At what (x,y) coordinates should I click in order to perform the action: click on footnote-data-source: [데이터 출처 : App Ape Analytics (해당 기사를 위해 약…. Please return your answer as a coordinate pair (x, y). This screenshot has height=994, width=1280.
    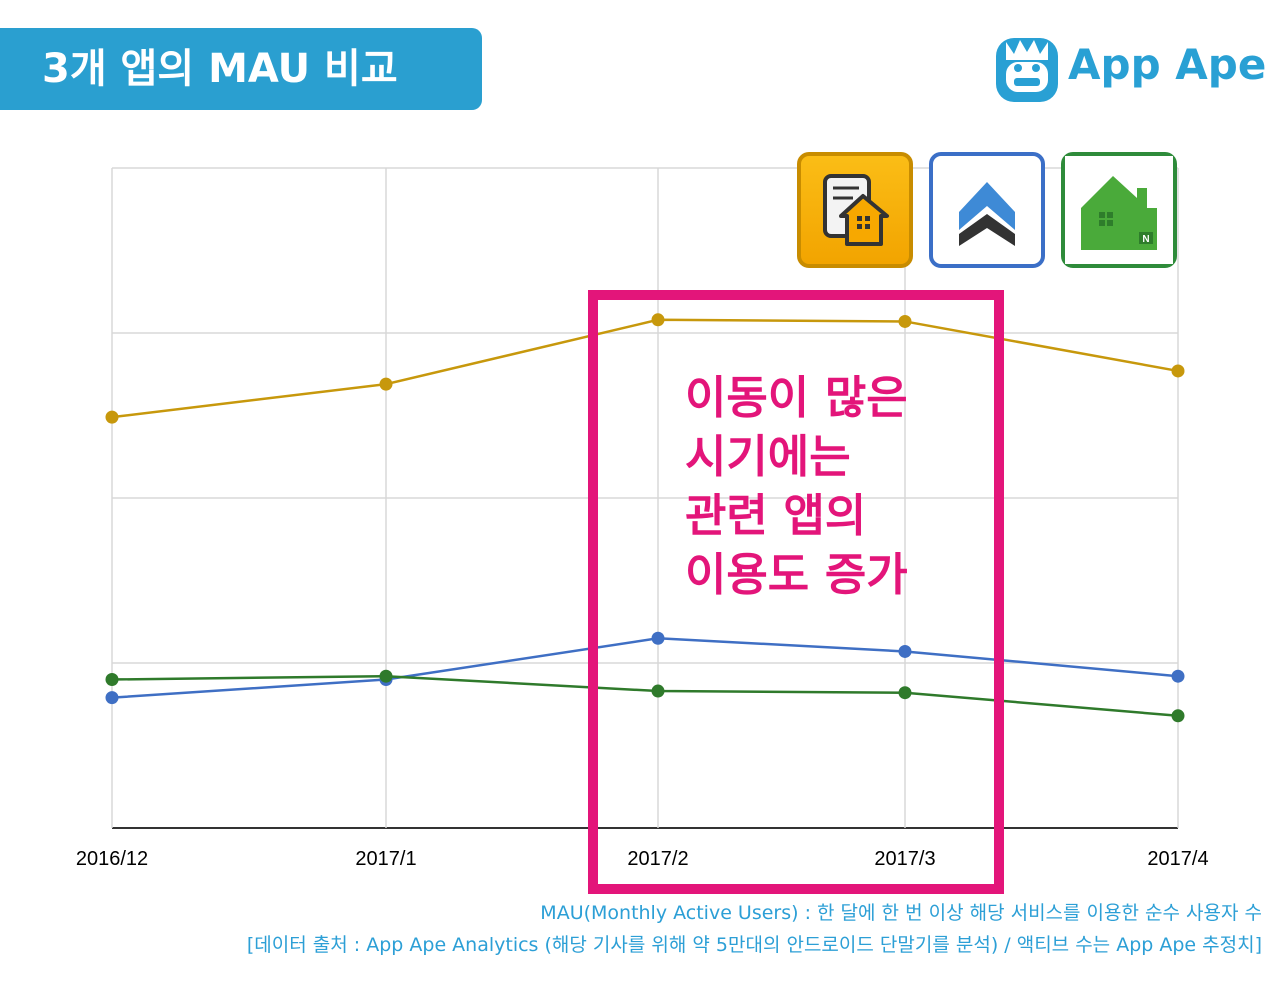
    Looking at the image, I should click on (754, 945).